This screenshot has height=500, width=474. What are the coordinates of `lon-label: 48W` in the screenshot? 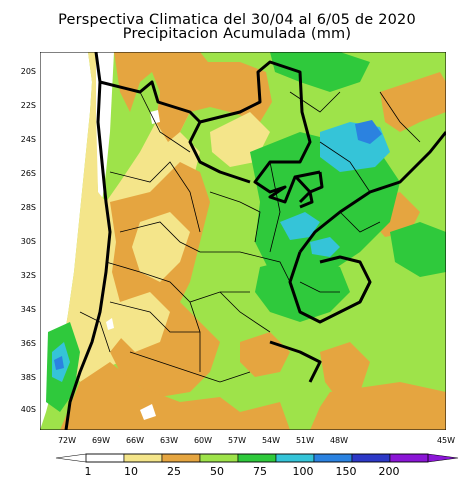 It's located at (339, 440).